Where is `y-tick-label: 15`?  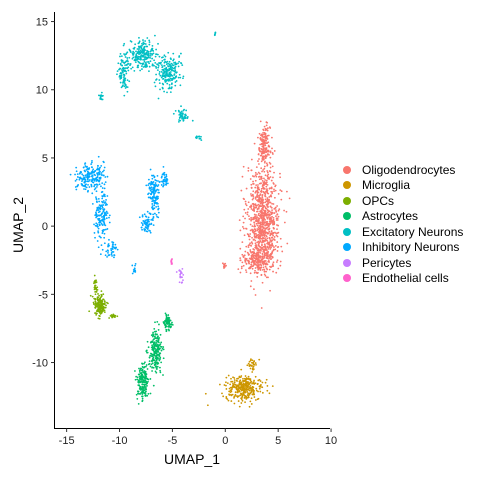
y-tick-label: 15 is located at coordinates (42, 23).